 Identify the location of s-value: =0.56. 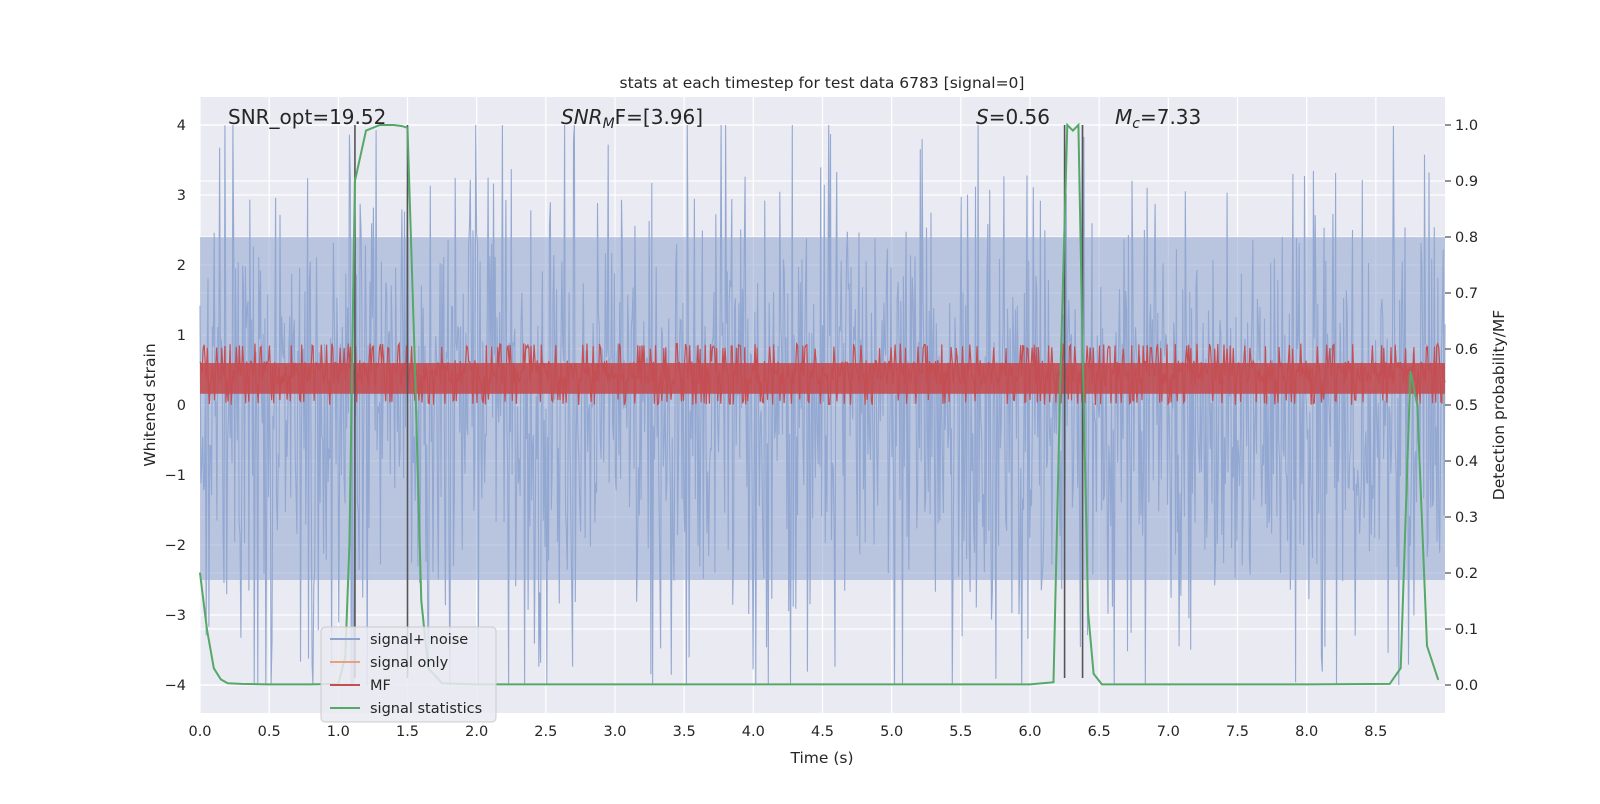
(1019, 117).